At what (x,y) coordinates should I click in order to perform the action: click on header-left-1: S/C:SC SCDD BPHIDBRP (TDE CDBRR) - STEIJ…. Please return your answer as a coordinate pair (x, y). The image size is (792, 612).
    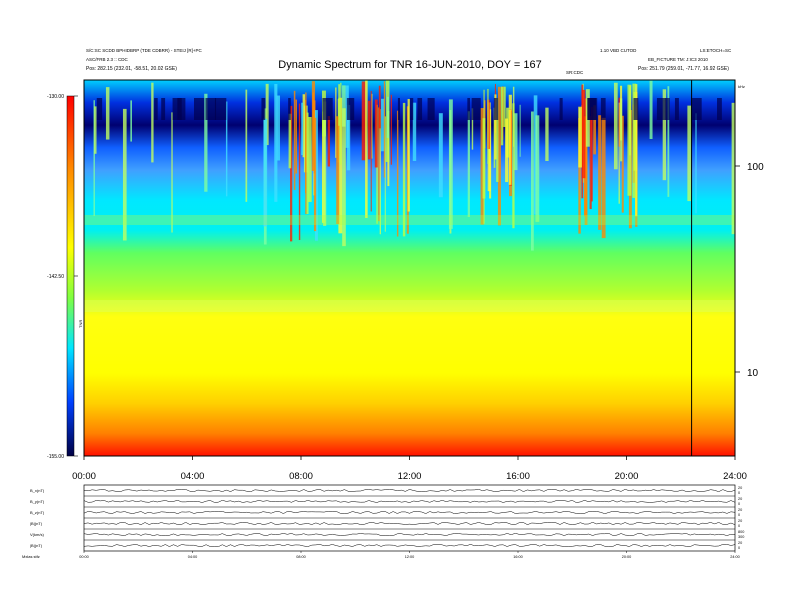
    Looking at the image, I should click on (144, 50).